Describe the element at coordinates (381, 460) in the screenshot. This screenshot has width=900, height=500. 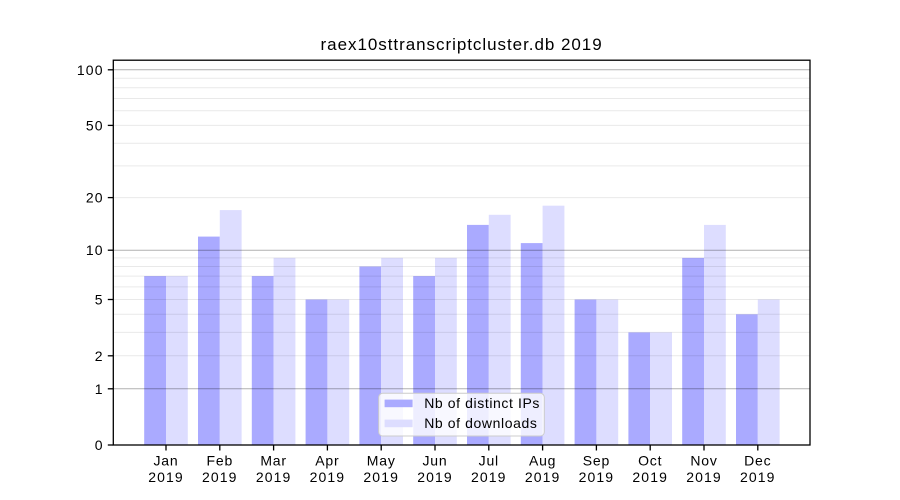
I see `svg-text: May` at that location.